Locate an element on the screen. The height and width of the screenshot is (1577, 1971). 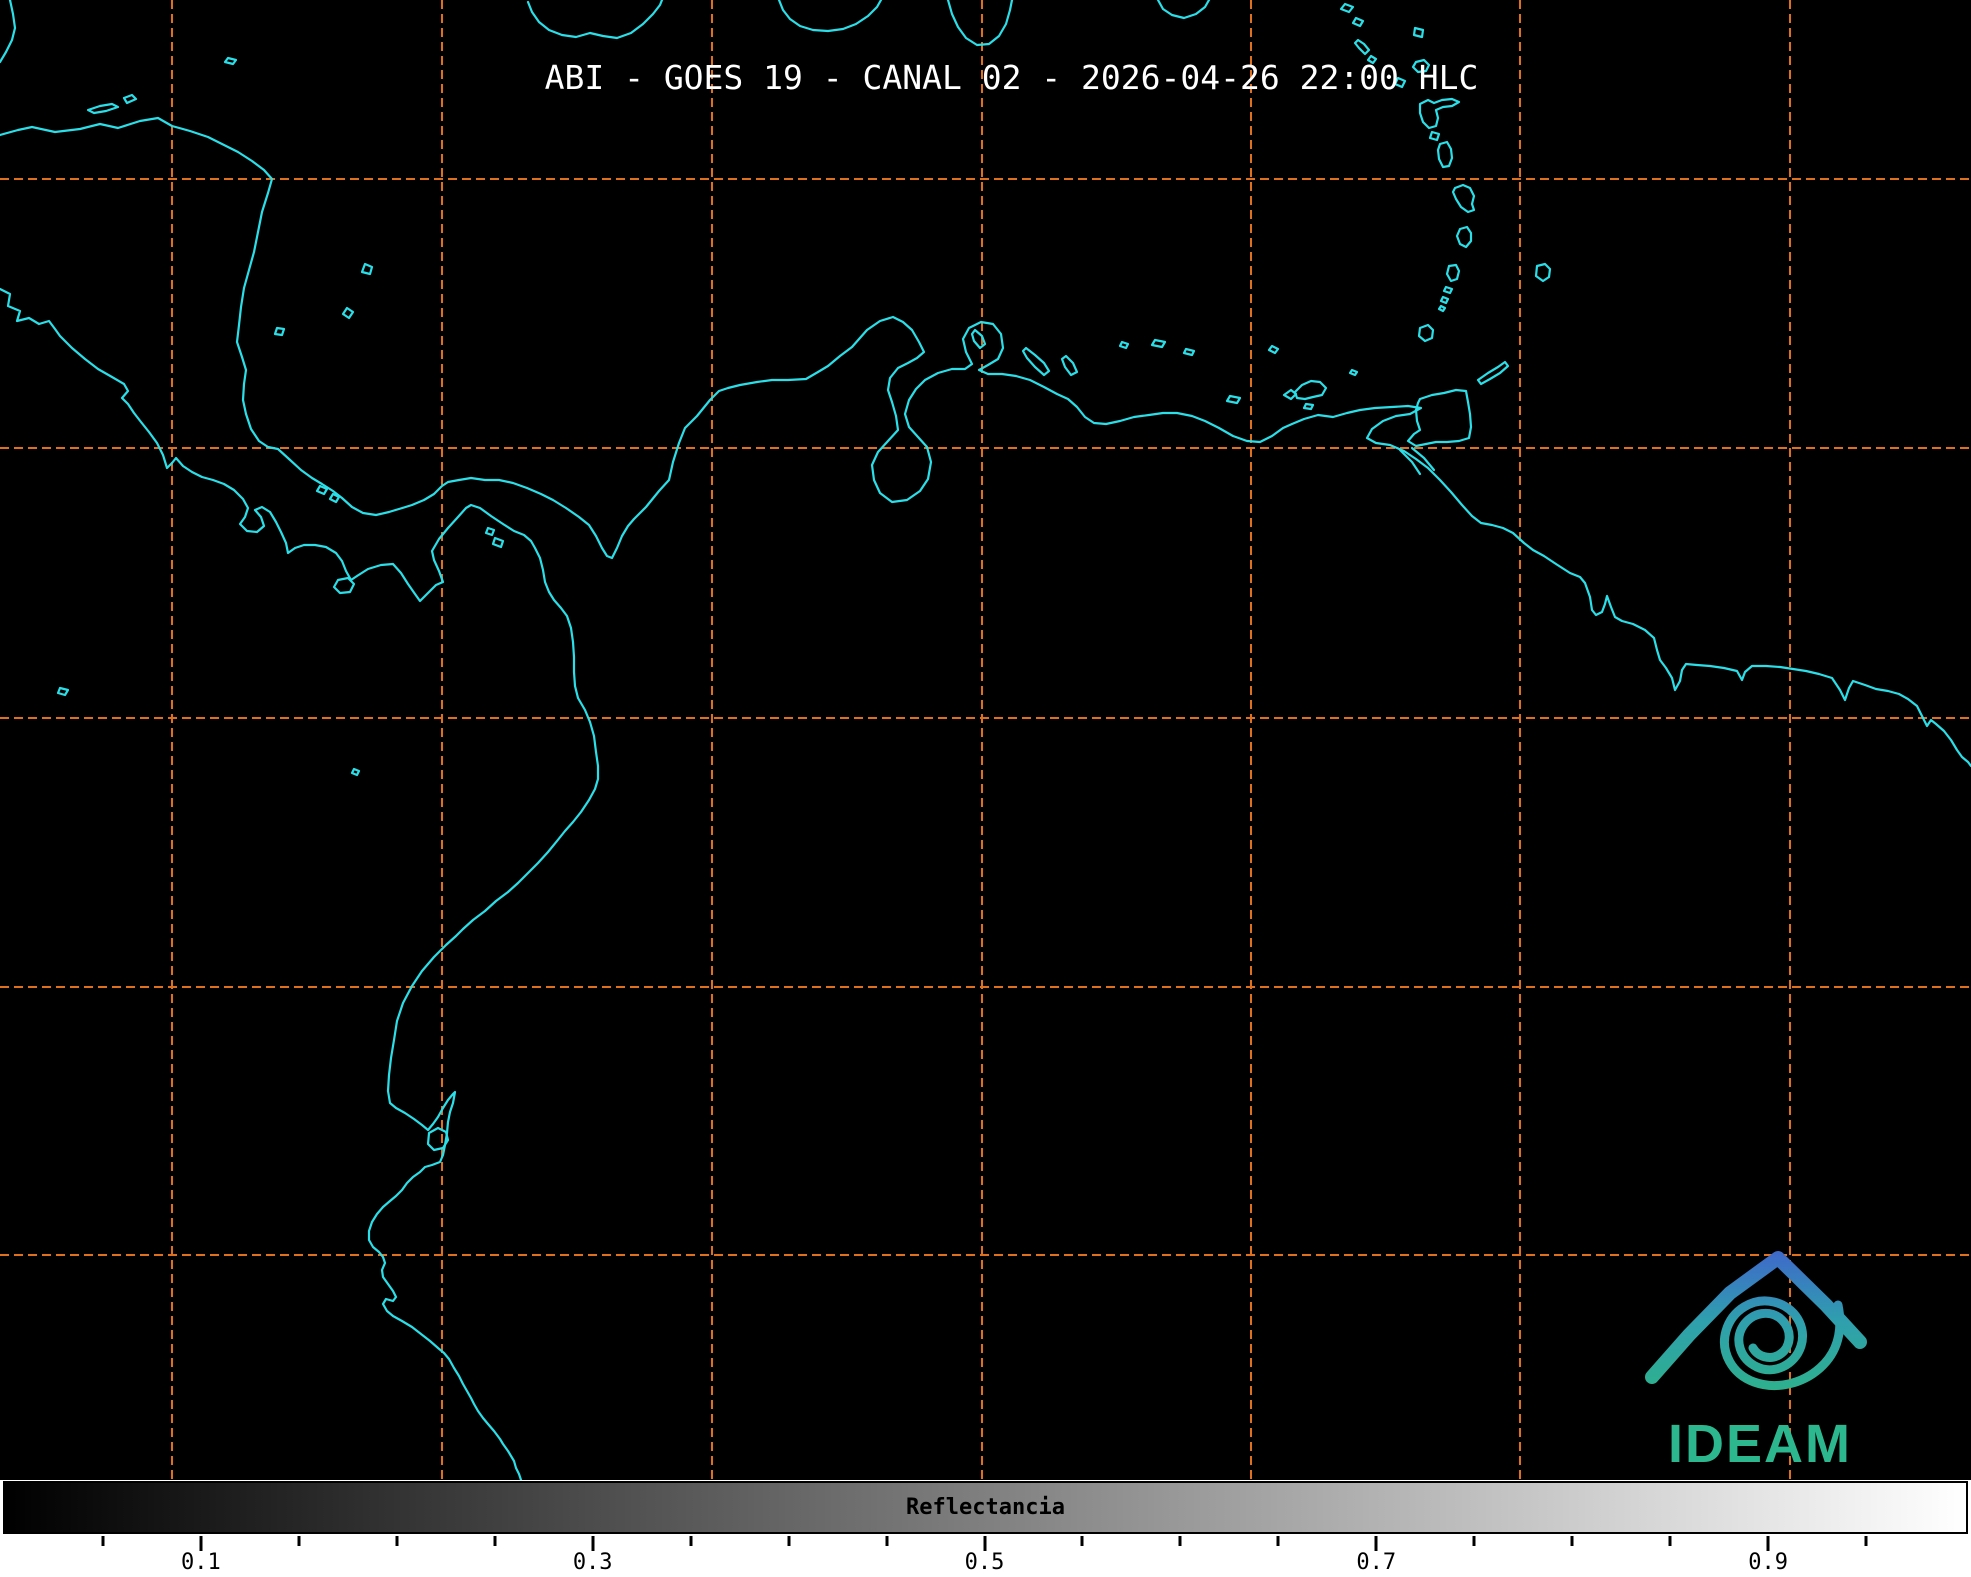
ideam-logo: IDEAM is located at coordinates (1756, 1362).